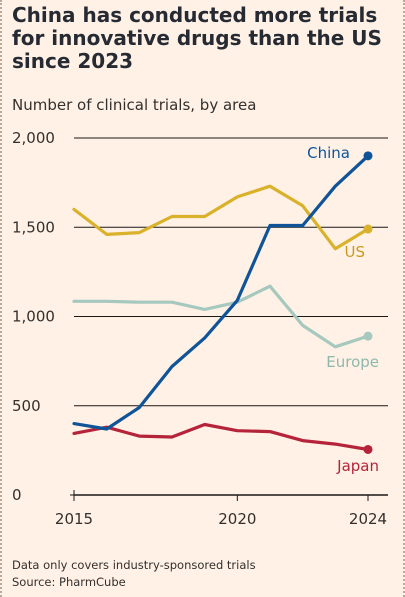  I want to click on y-tick-label: 1,500, so click(33, 227).